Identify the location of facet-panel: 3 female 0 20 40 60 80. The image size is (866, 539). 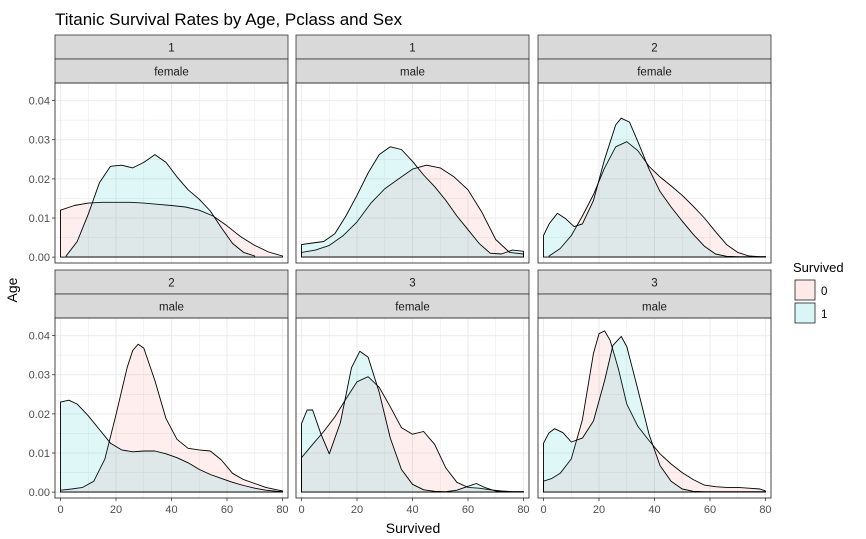
(412, 392).